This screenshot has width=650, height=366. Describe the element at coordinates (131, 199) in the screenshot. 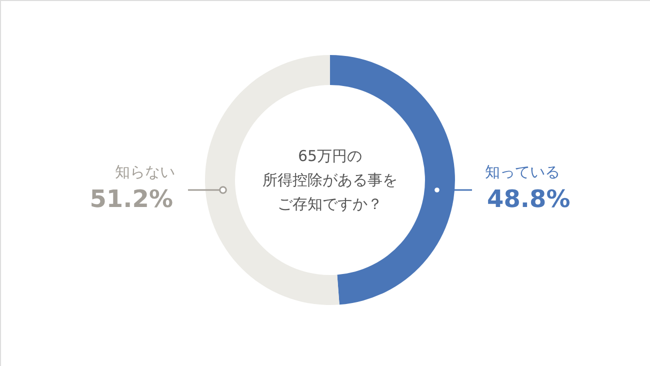

I see `data-label: 51.2%` at that location.